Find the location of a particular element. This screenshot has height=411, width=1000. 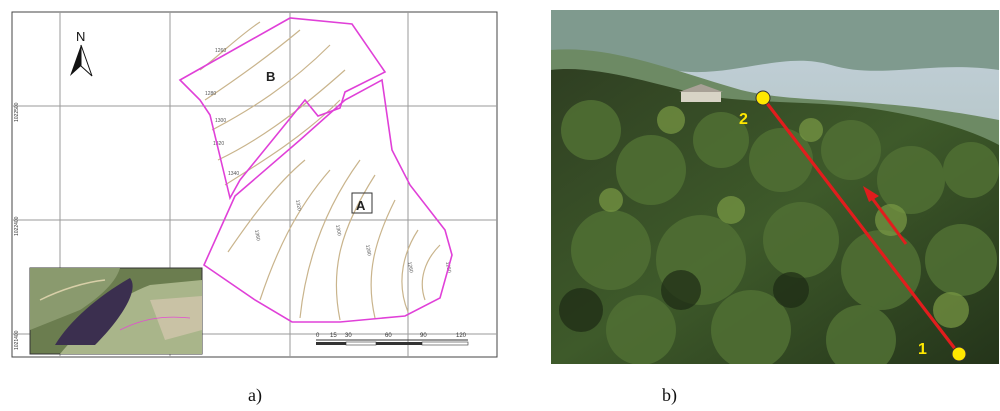

scale-tick: 90 is located at coordinates (423, 336).